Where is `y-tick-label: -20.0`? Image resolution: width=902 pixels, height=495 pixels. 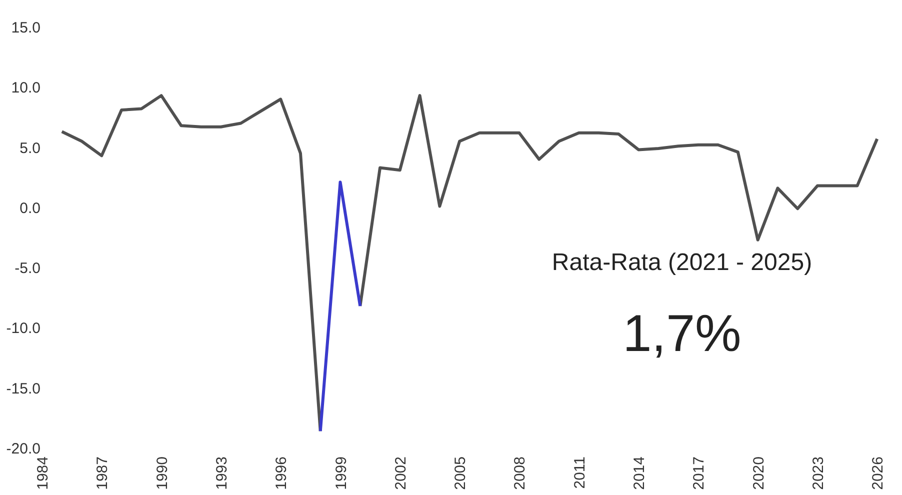
y-tick-label: -20.0 is located at coordinates (23, 449).